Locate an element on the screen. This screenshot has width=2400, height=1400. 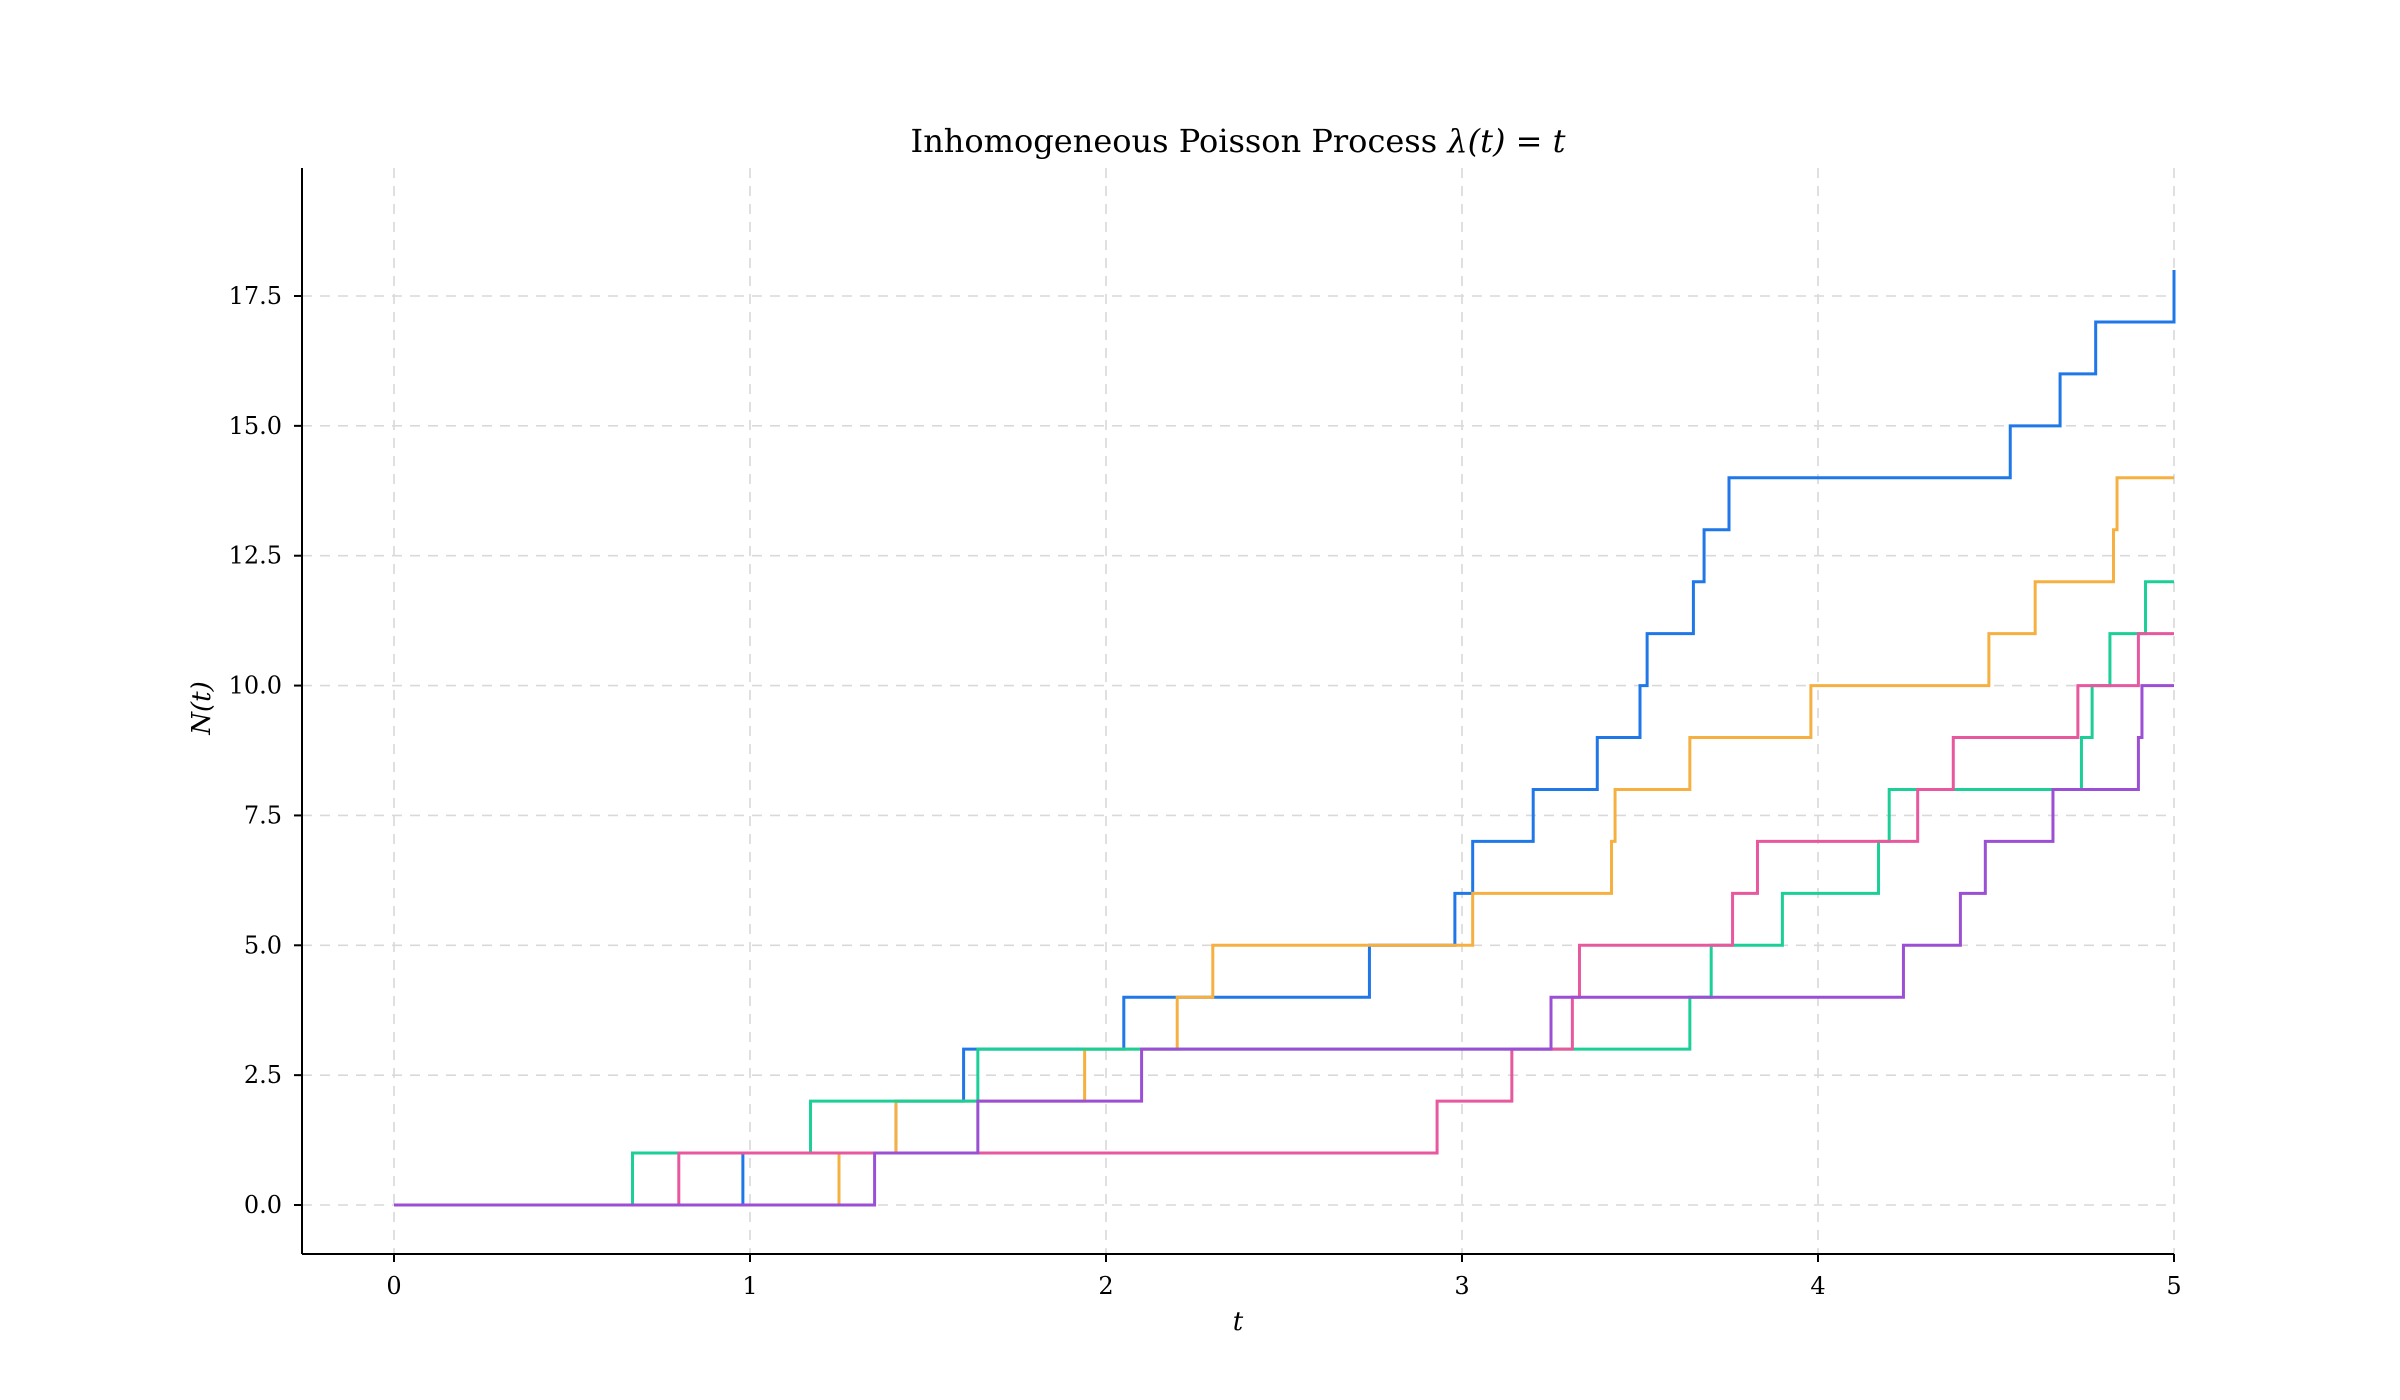
y-tick-label: 5.0 is located at coordinates (263, 945).